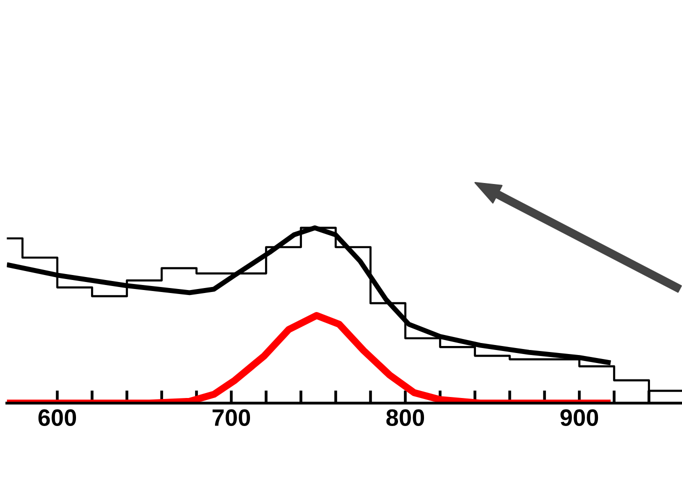  What do you see at coordinates (57, 417) in the screenshot?
I see `x-tick-label: 600` at bounding box center [57, 417].